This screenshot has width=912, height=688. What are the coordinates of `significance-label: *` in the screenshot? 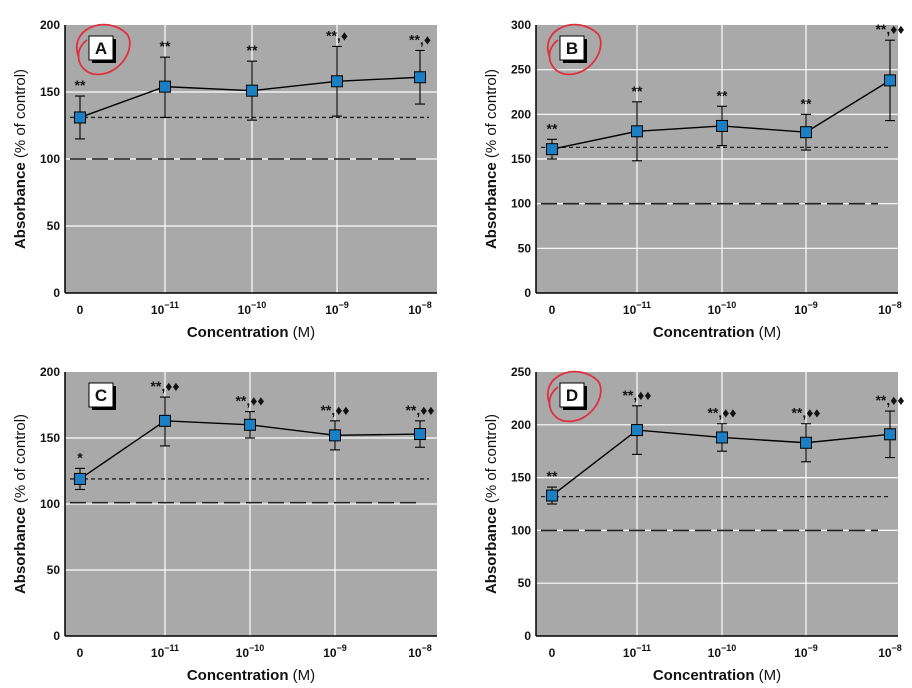 It's located at (80, 457).